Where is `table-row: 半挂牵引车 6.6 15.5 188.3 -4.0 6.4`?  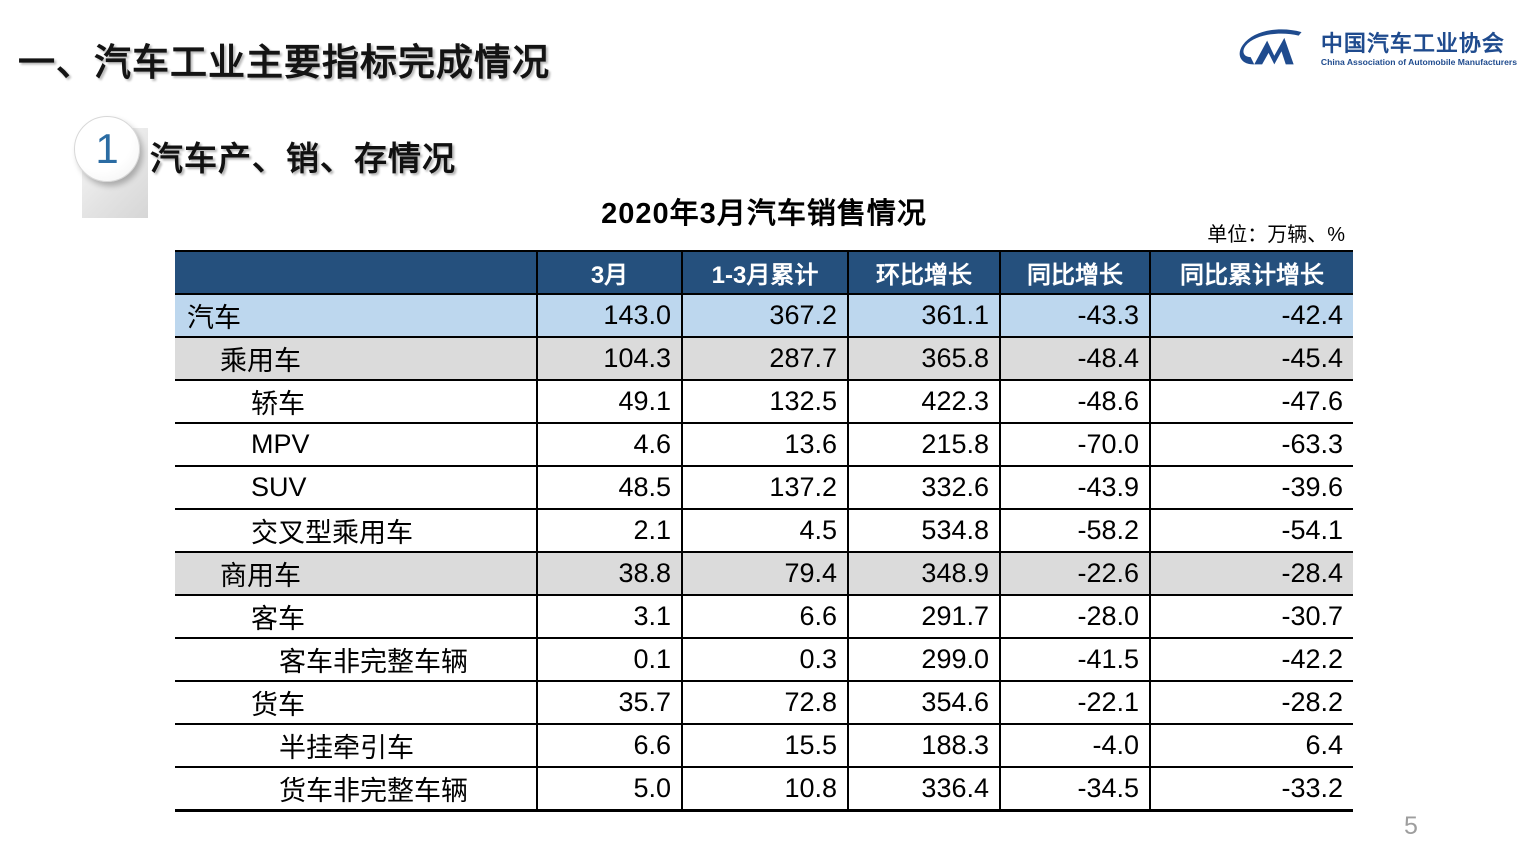
table-row: 半挂牵引车 6.6 15.5 188.3 -4.0 6.4 is located at coordinates (764, 745).